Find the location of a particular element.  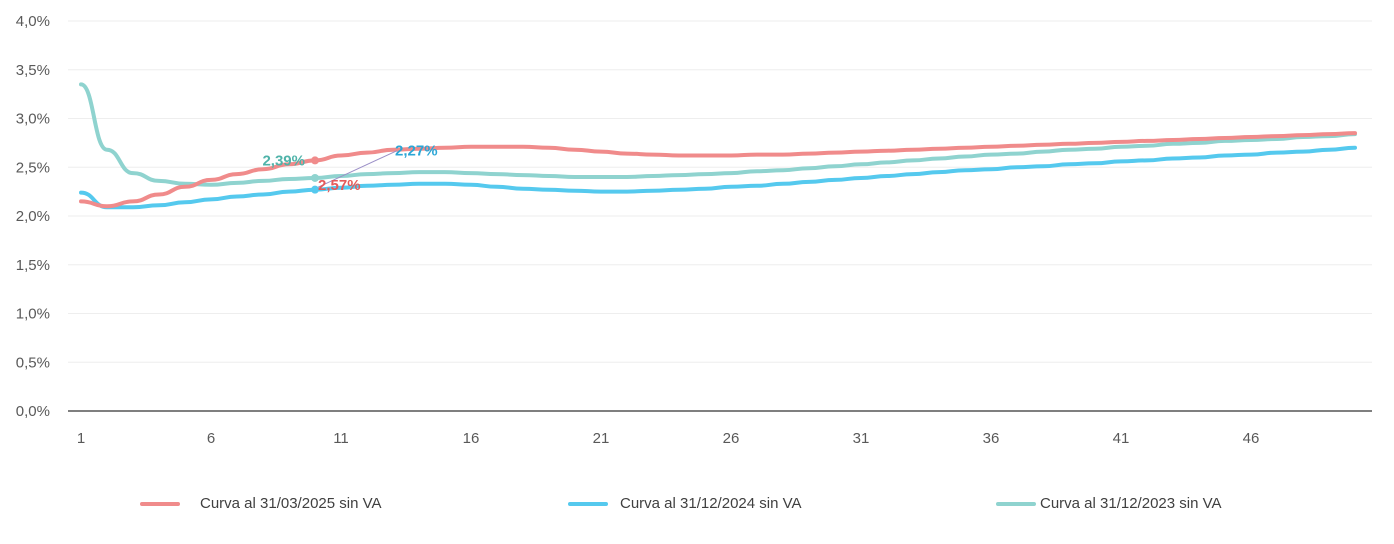

x-tick-label: 31 is located at coordinates (861, 438).